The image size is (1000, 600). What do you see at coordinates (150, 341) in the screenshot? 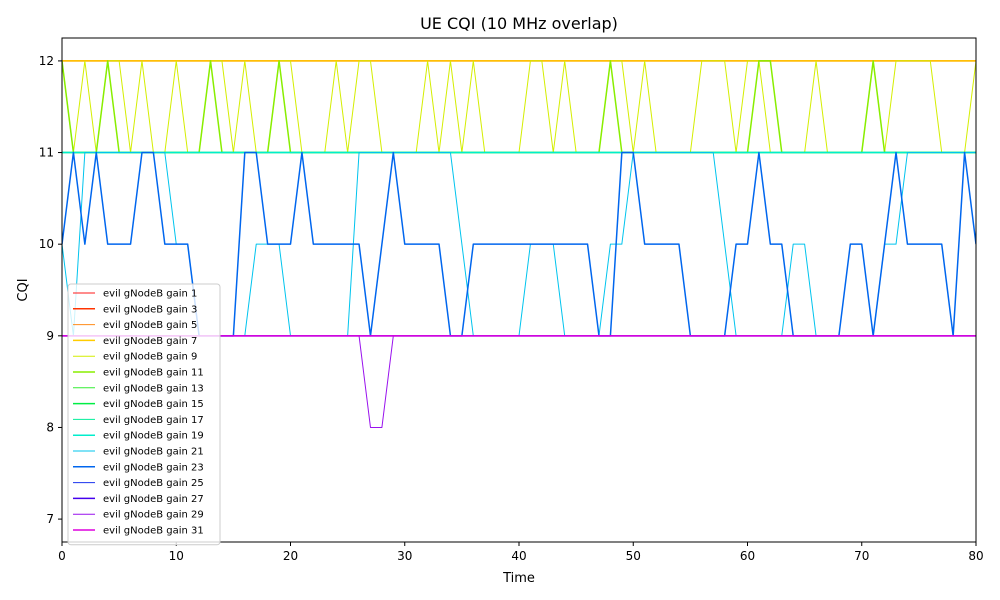
I see `legend-label-3: evil gNodeB gain 7` at bounding box center [150, 341].